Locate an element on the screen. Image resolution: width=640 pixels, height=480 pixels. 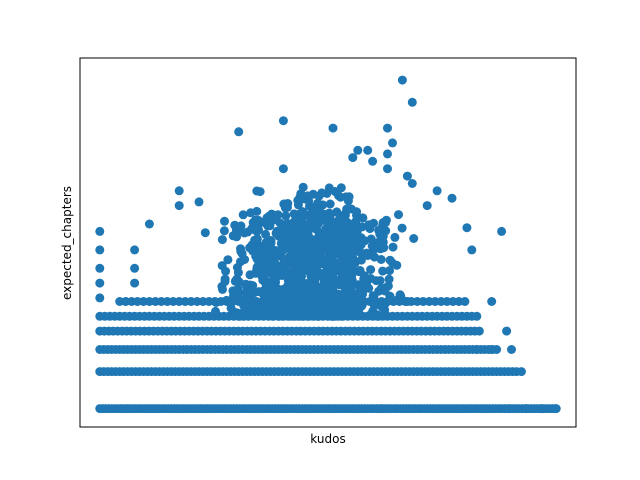
x-axis-label: kudos is located at coordinates (327, 439).